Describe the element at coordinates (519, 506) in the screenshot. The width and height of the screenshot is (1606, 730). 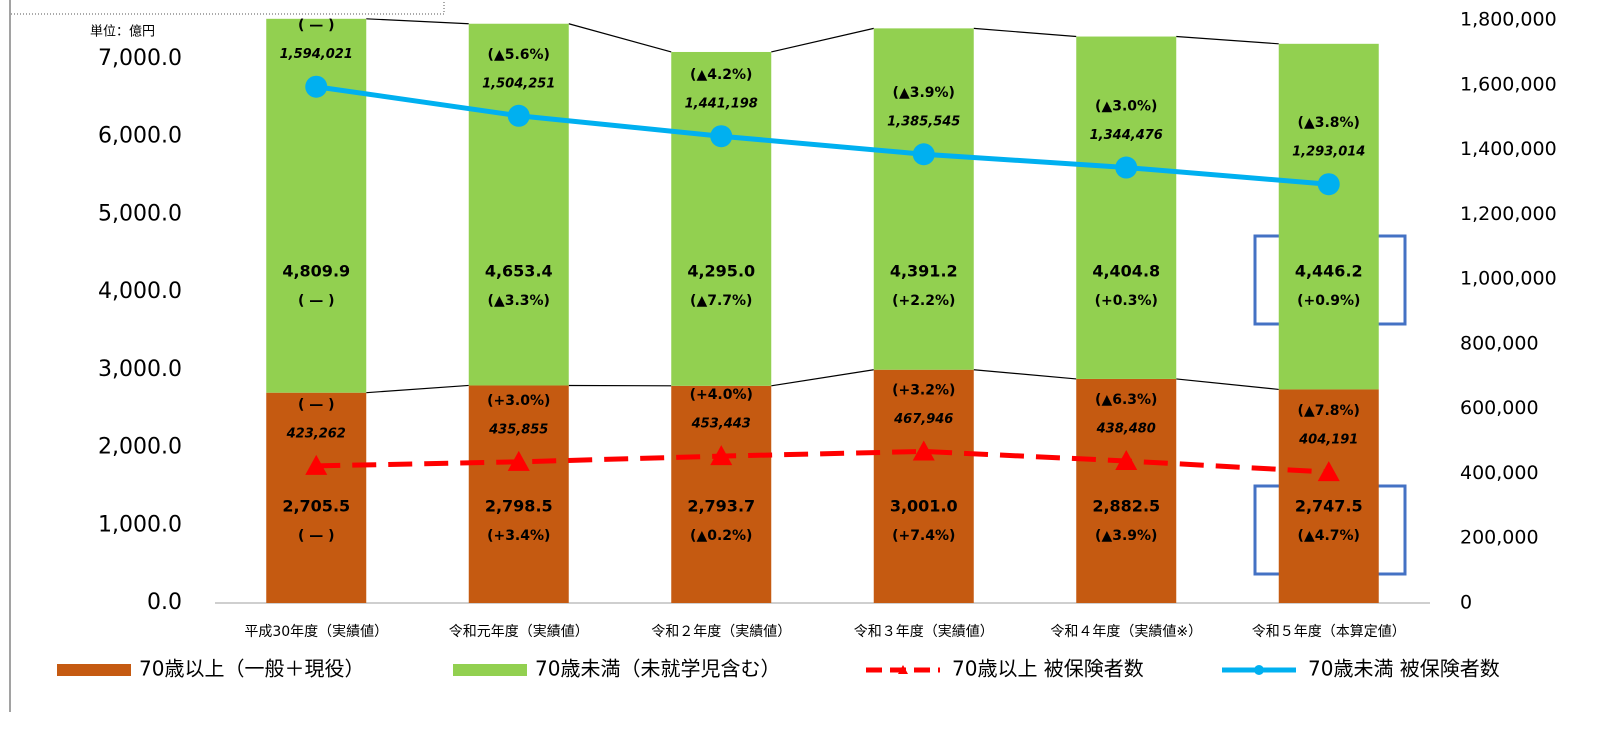
I see `bar-value-label: 2,798.5` at that location.